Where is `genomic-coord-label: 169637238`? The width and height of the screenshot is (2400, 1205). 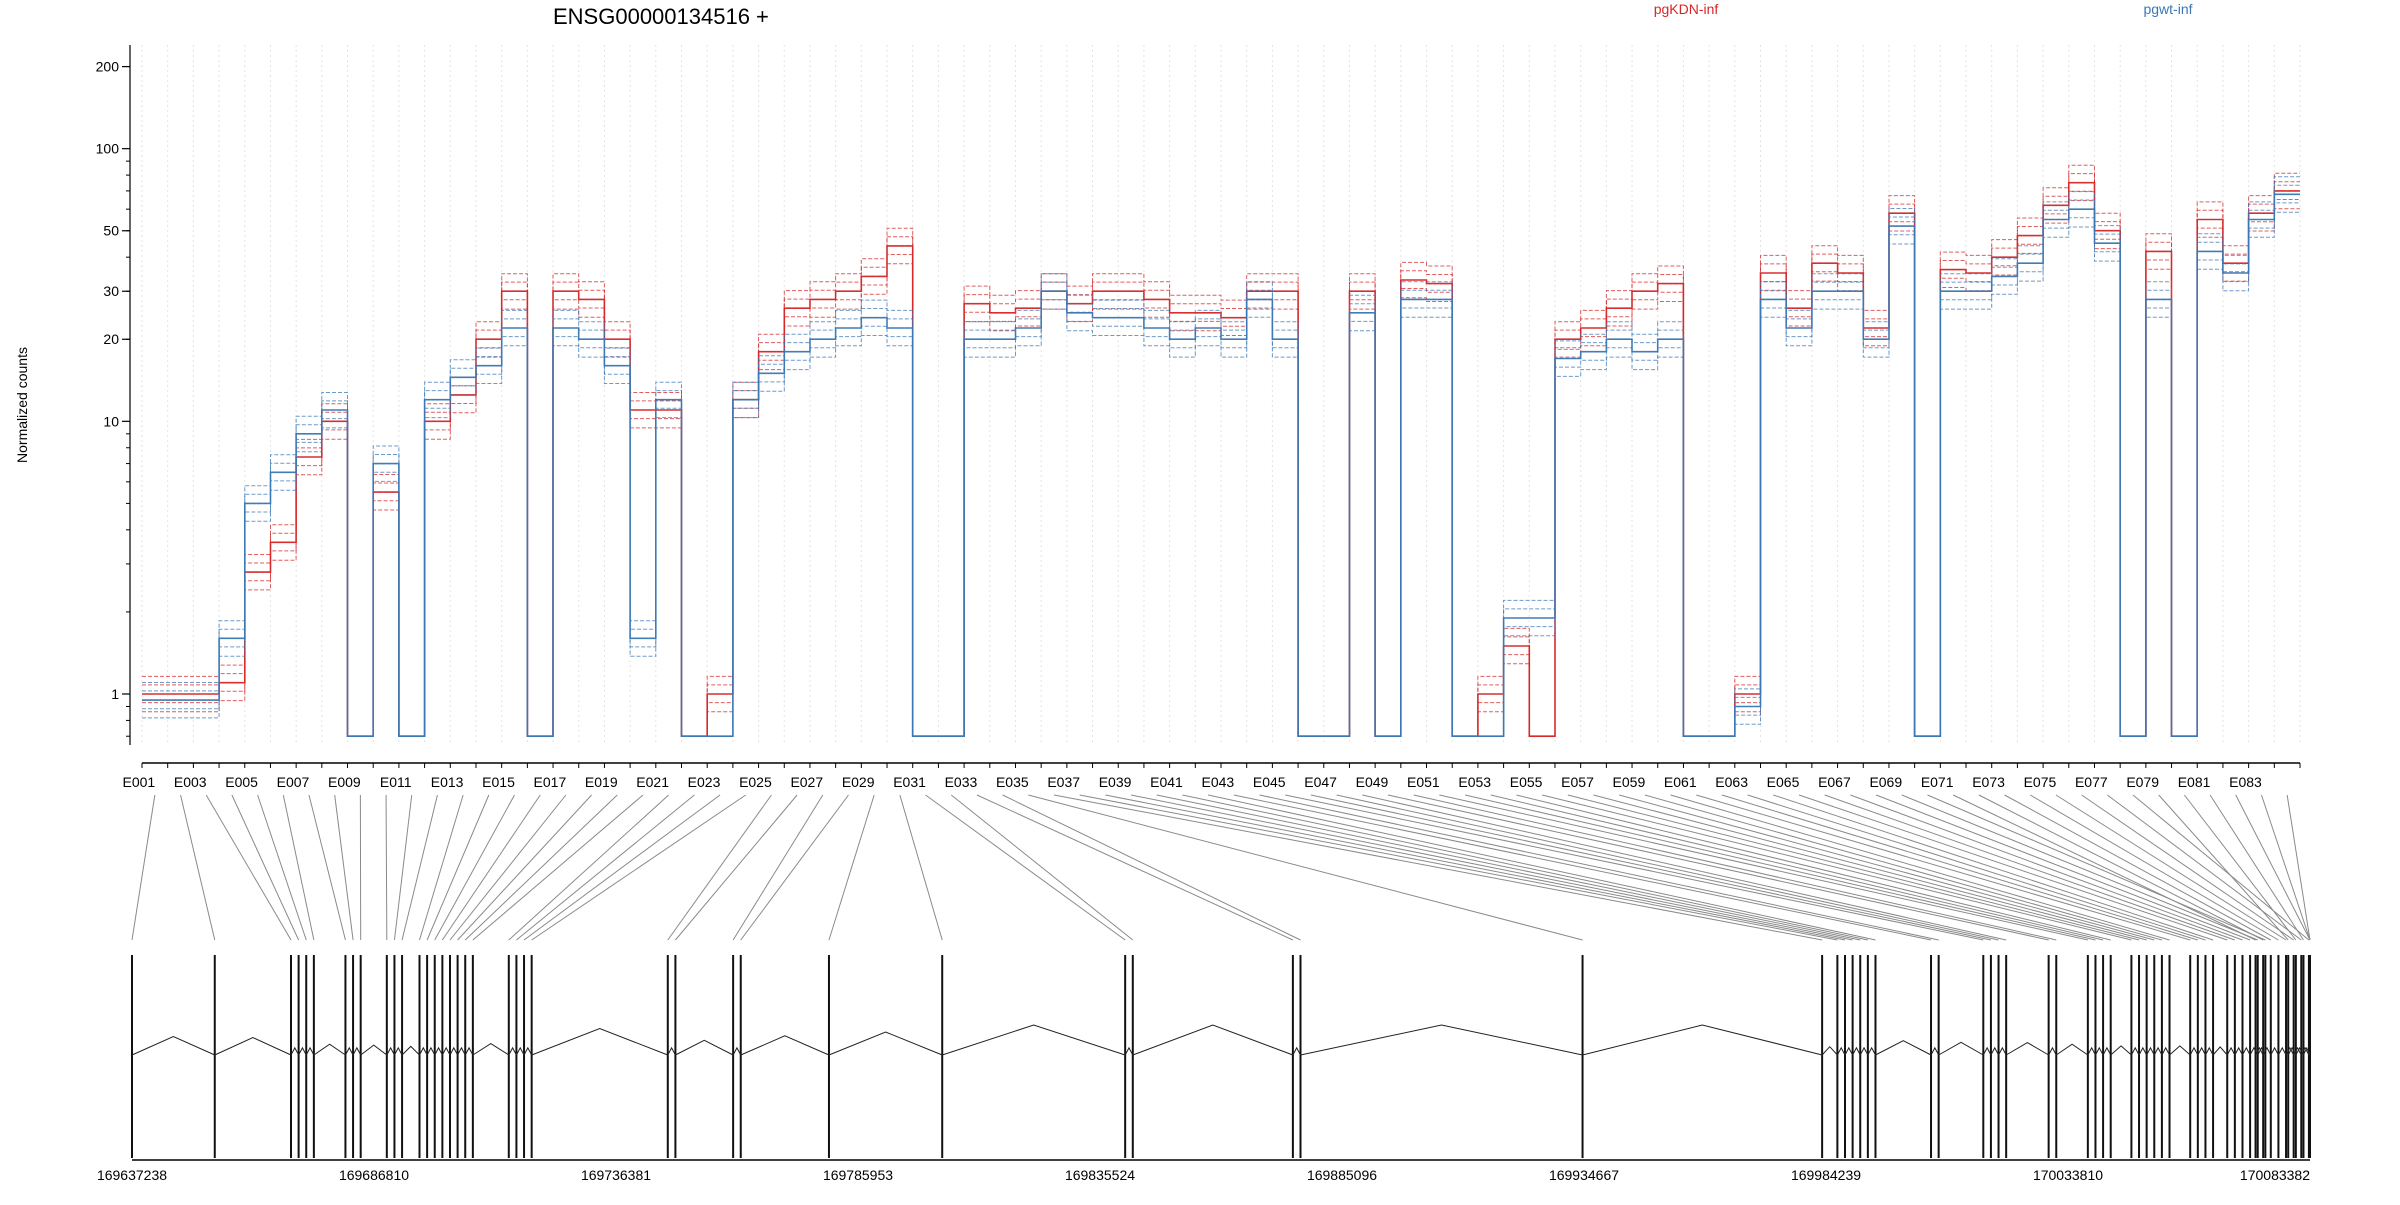 genomic-coord-label: 169637238 is located at coordinates (132, 1175).